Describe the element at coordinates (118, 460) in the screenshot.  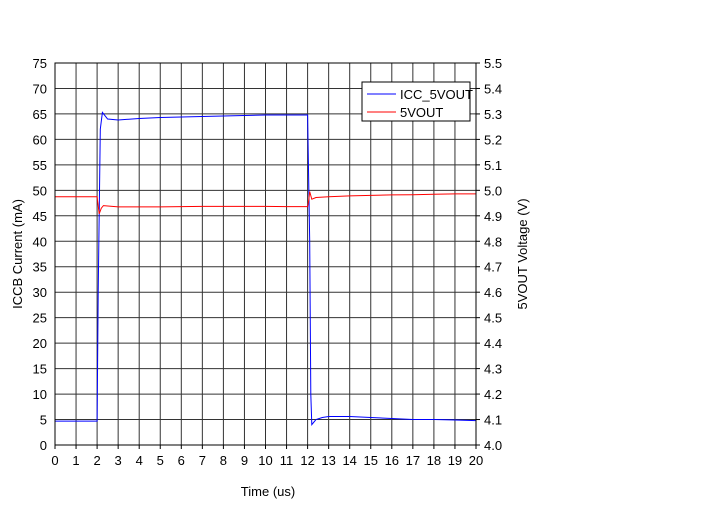
I see `x-tick-label: 3` at that location.